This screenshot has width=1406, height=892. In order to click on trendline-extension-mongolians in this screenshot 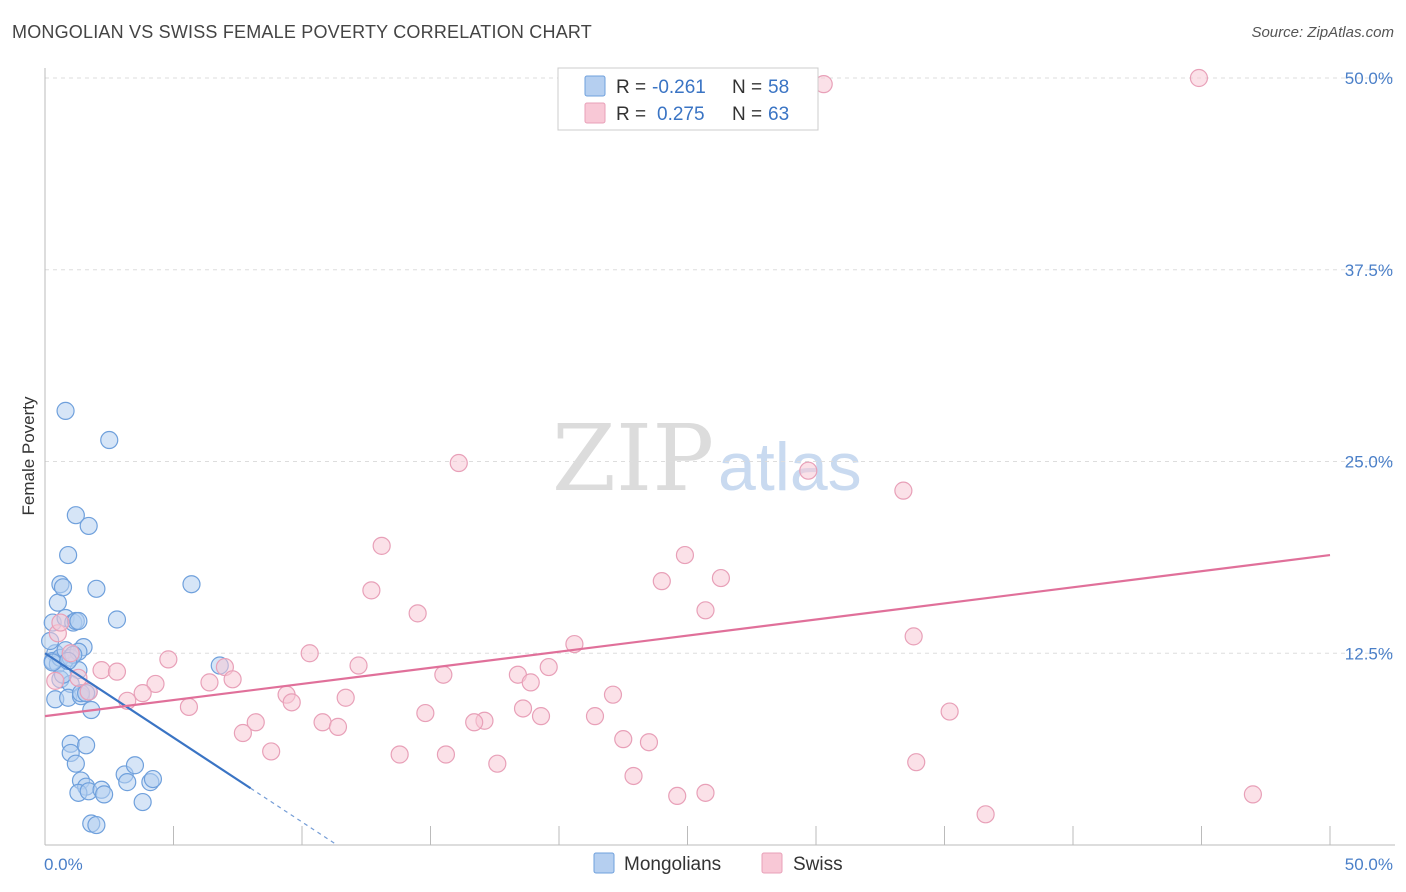, I will do `click(293, 816)`.